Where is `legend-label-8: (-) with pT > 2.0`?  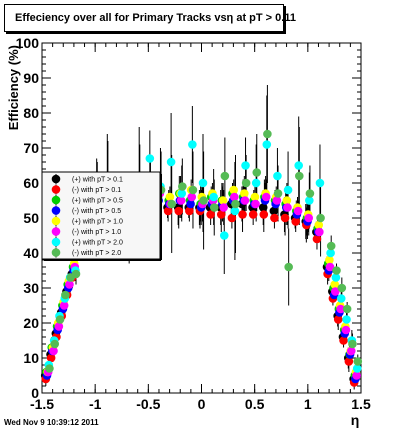
legend-label-8: (-) with pT > 2.0 is located at coordinates (96, 253).